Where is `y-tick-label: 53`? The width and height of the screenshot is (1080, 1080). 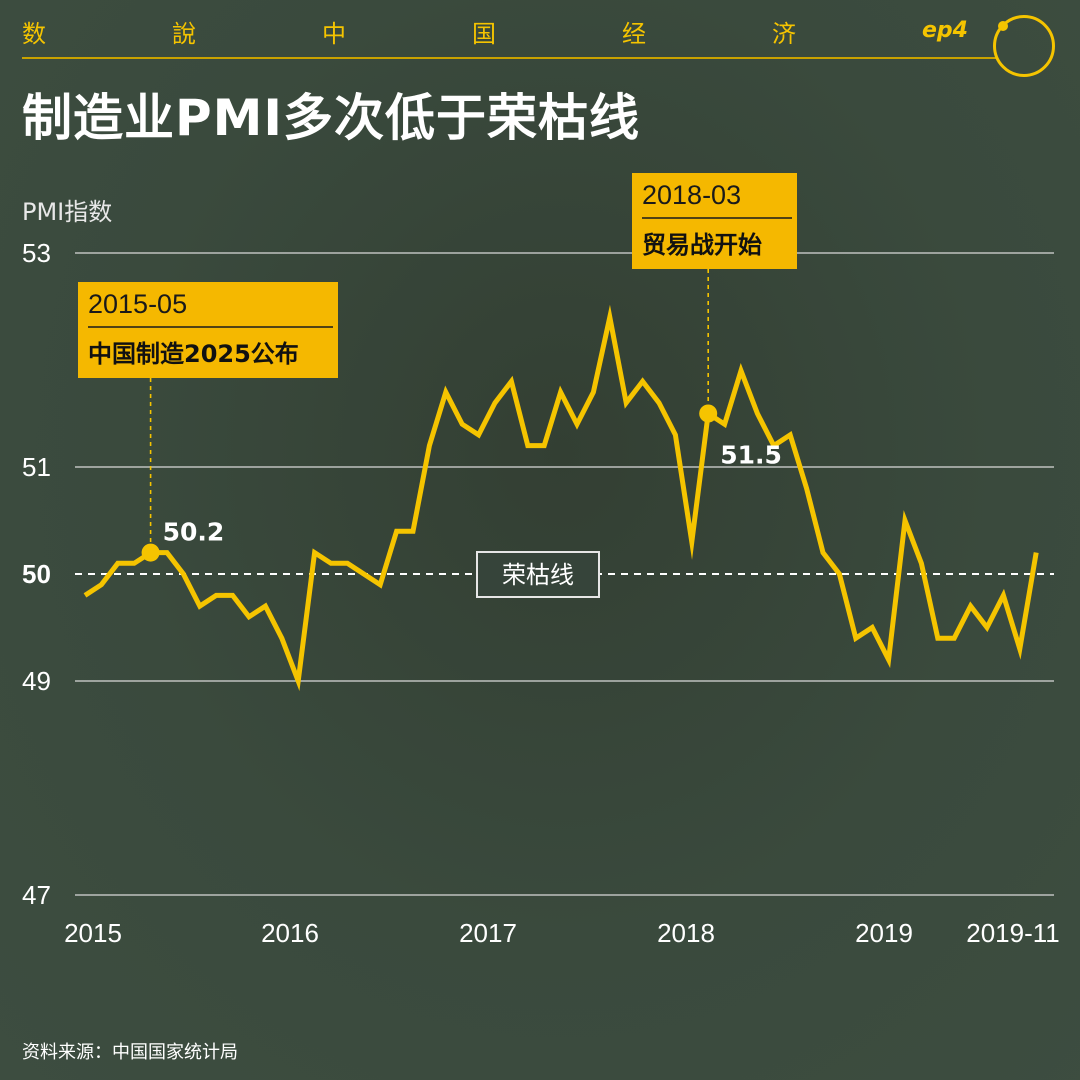
y-tick-label: 53 is located at coordinates (36, 253).